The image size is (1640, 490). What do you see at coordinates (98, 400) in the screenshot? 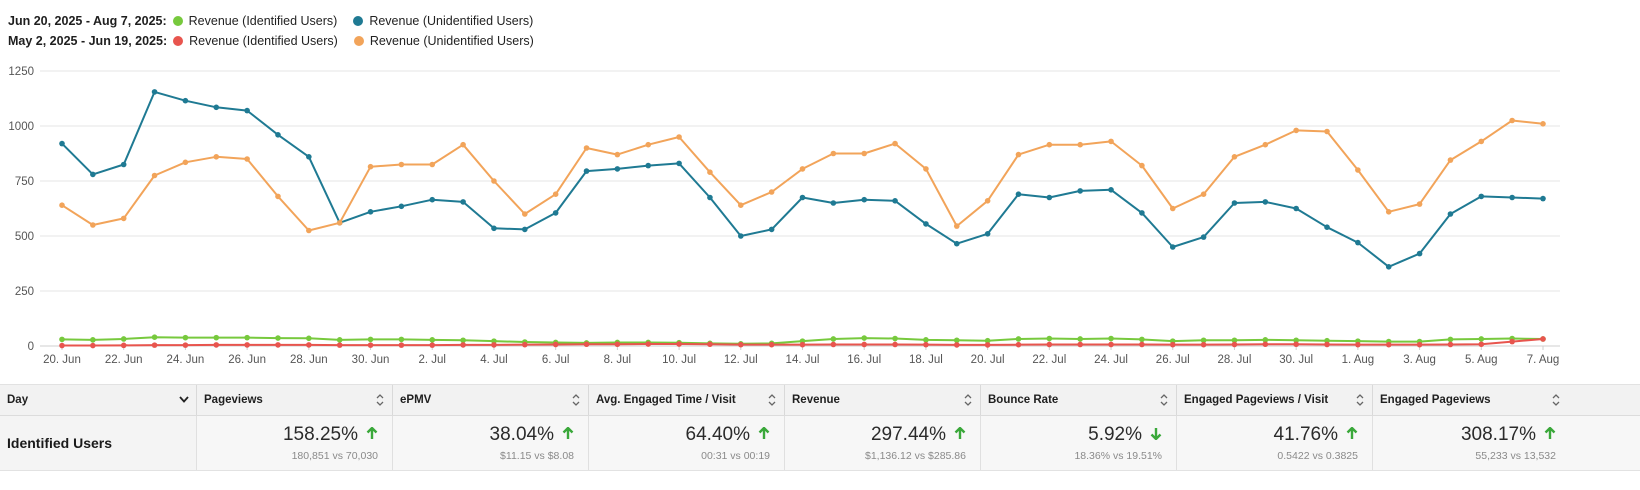
I see `column-header-day: Day` at bounding box center [98, 400].